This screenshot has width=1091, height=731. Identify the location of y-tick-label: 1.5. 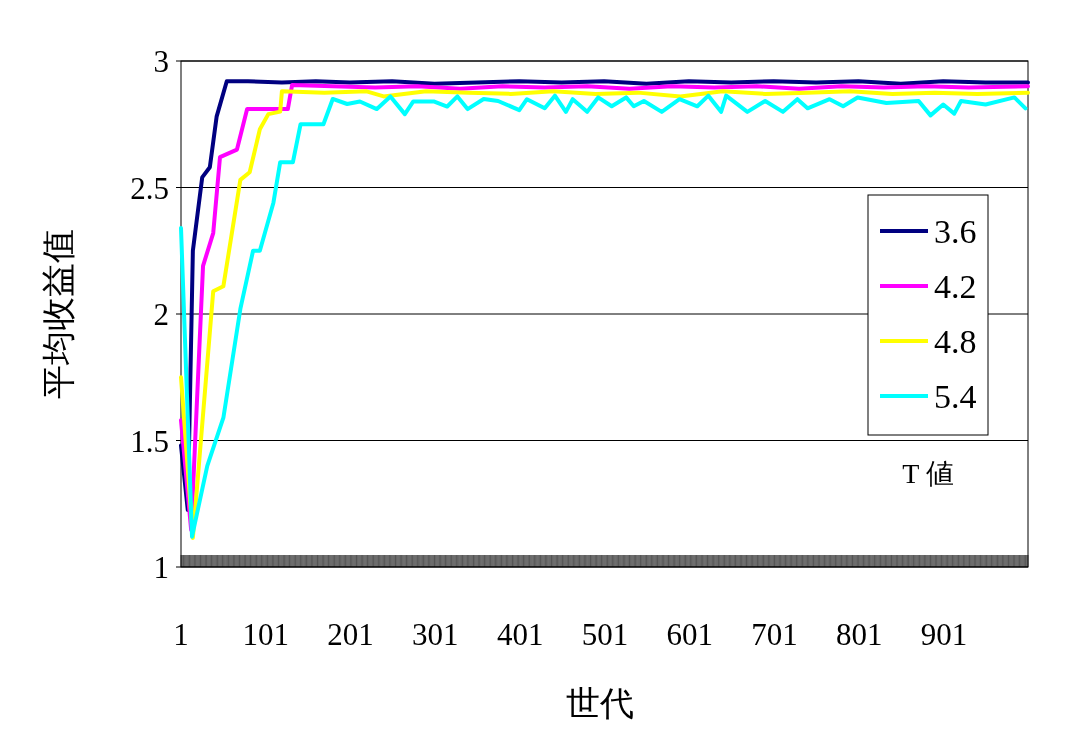
(149, 441).